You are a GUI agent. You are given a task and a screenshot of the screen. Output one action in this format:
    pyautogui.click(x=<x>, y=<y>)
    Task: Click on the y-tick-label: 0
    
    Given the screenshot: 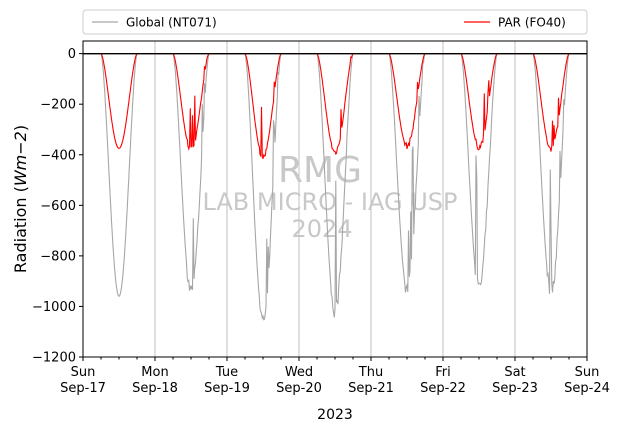 What is the action you would take?
    pyautogui.click(x=72, y=54)
    